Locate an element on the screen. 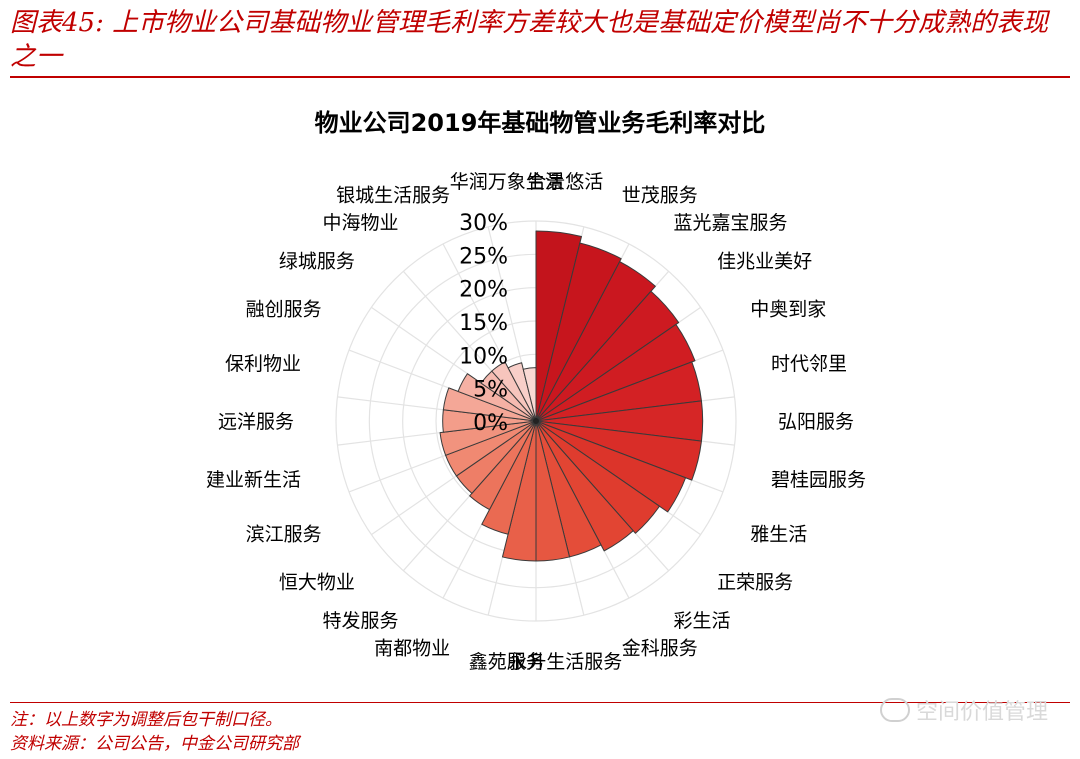 The image size is (1080, 759). radial-tick-label: 0% is located at coordinates (490, 423).